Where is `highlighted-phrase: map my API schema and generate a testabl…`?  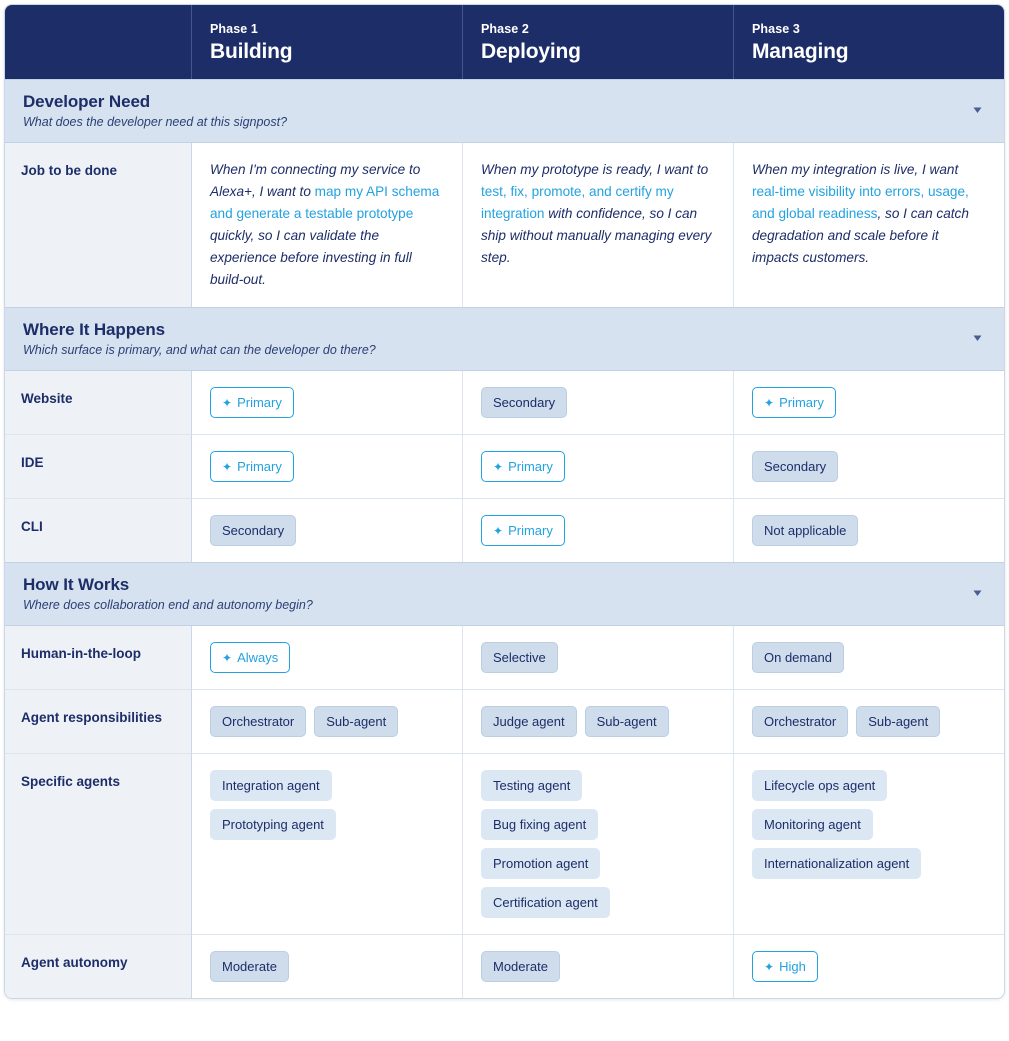
highlighted-phrase: map my API schema and generate a testabl… is located at coordinates (325, 203).